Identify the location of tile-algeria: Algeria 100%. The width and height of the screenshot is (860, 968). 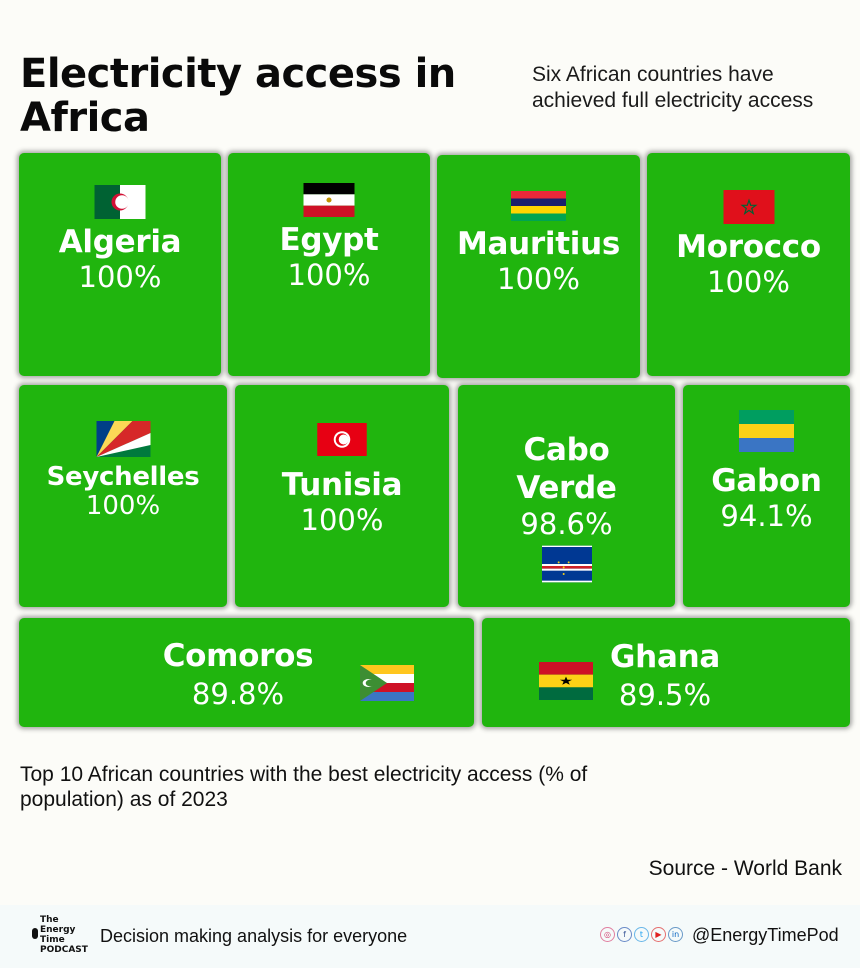
(120, 264).